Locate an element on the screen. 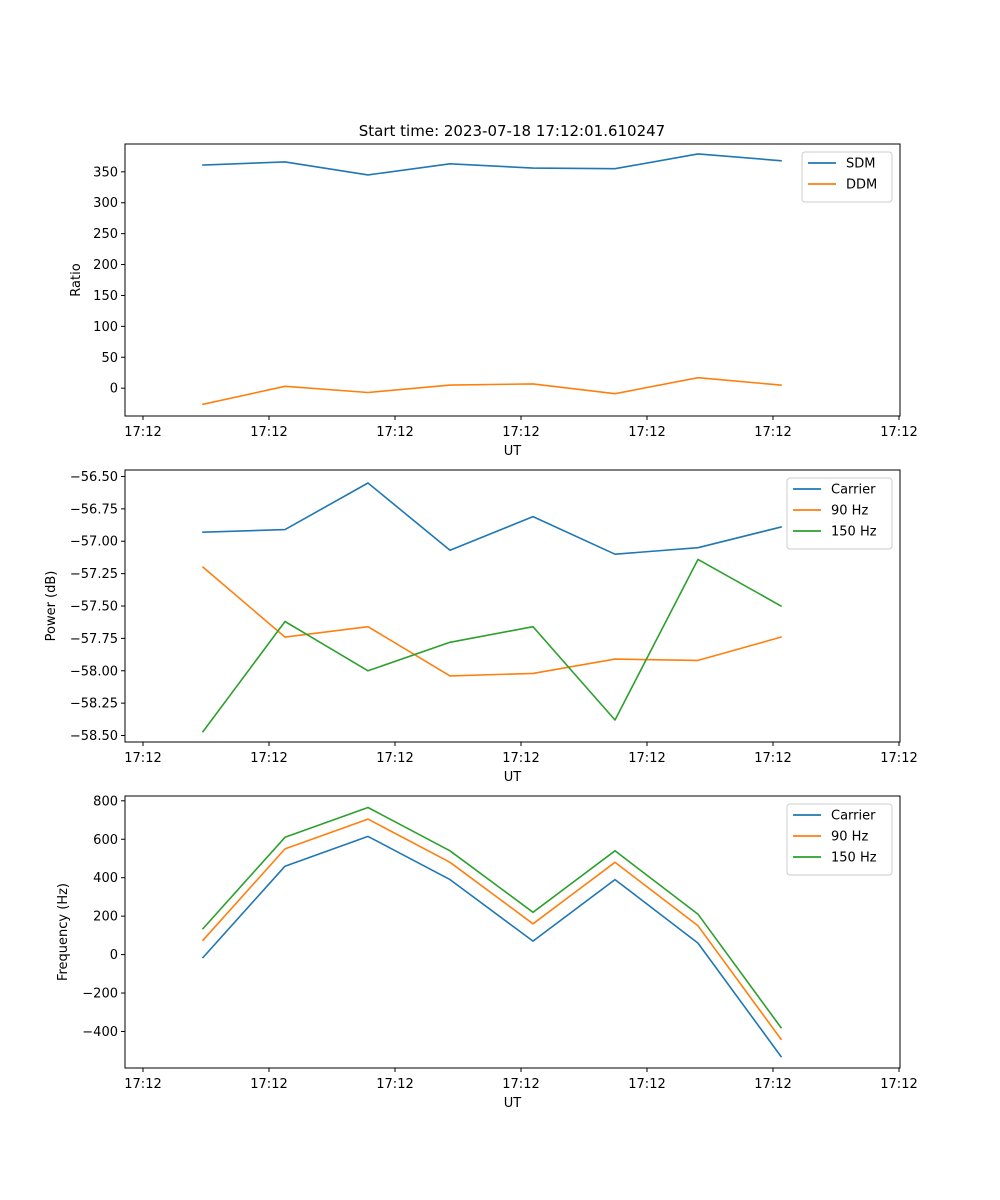 Image resolution: width=1000 pixels, height=1200 pixels. power-legend-label-90-hz: 90 Hz is located at coordinates (849, 511).